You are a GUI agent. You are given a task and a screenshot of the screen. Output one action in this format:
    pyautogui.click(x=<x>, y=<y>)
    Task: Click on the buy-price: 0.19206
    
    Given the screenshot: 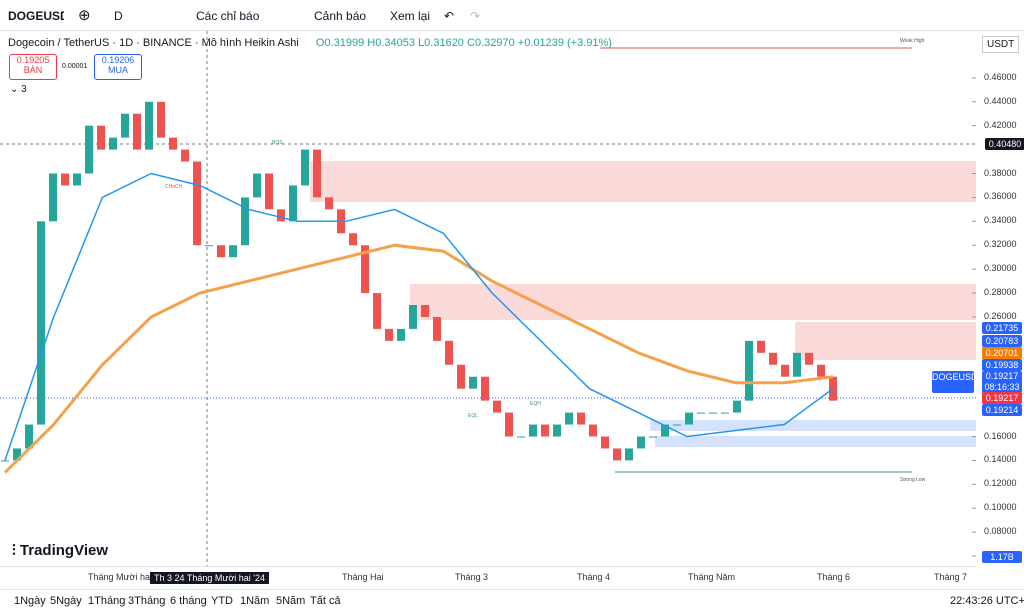 What is the action you would take?
    pyautogui.click(x=118, y=60)
    